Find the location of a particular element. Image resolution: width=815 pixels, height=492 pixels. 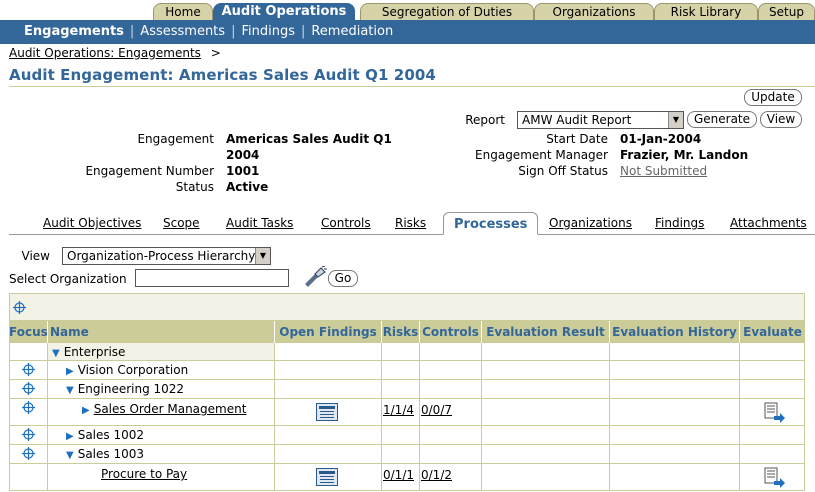

column-controls: Controls is located at coordinates (451, 332).